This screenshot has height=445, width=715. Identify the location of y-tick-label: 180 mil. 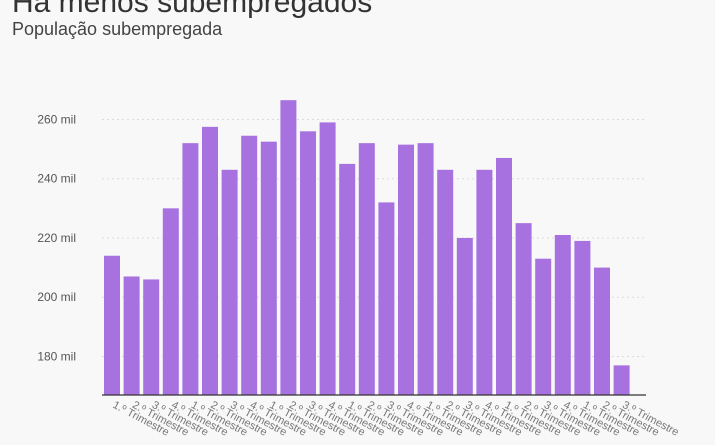
(56, 356).